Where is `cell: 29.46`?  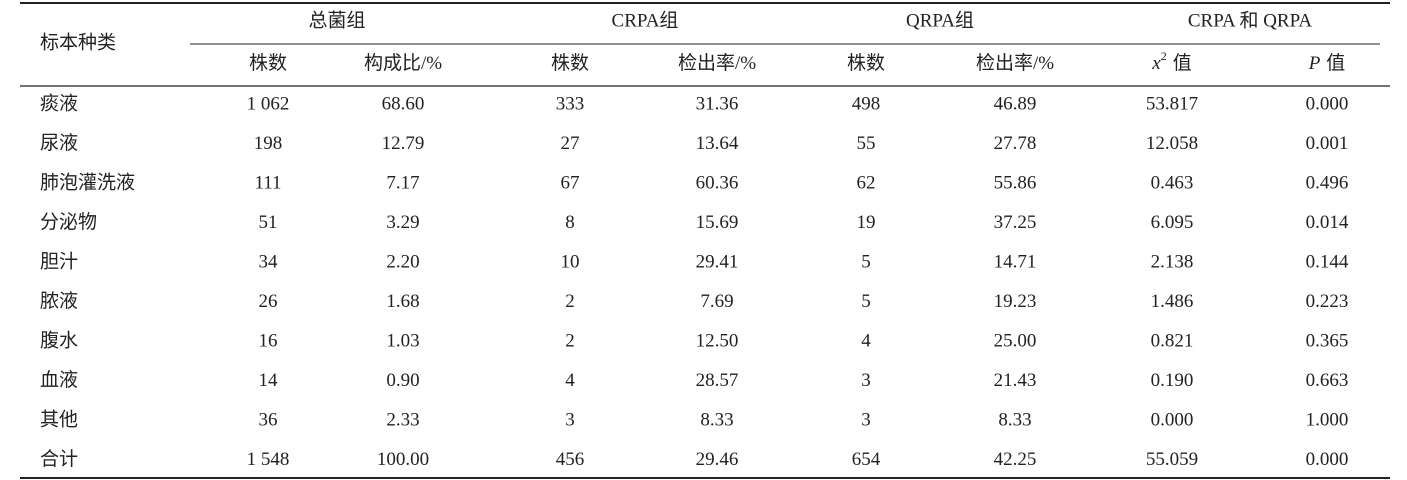
cell: 29.46 is located at coordinates (717, 459).